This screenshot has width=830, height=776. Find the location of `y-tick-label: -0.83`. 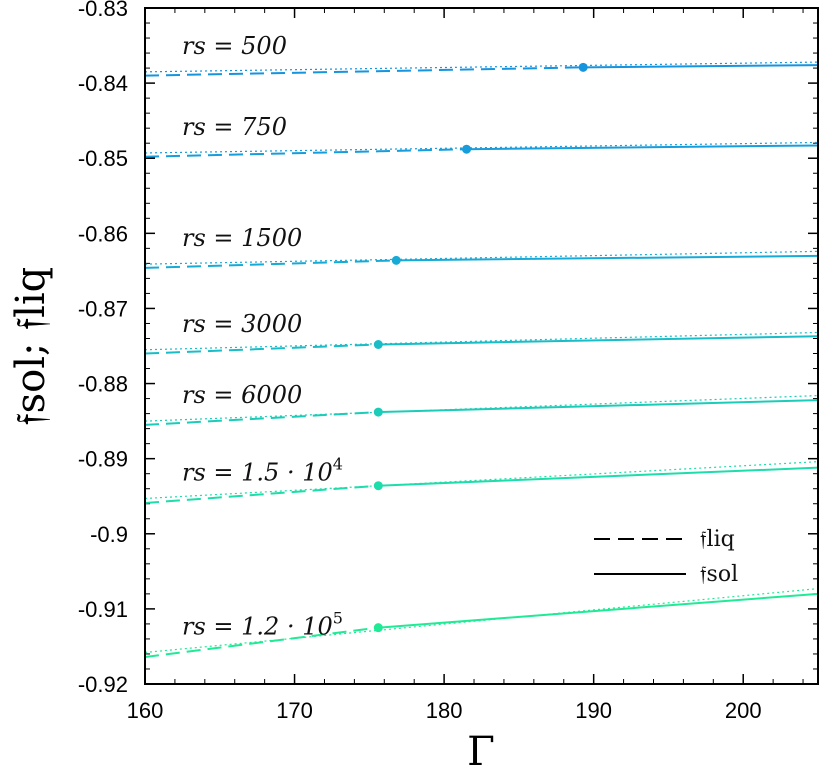

y-tick-label: -0.83 is located at coordinates (103, 10).